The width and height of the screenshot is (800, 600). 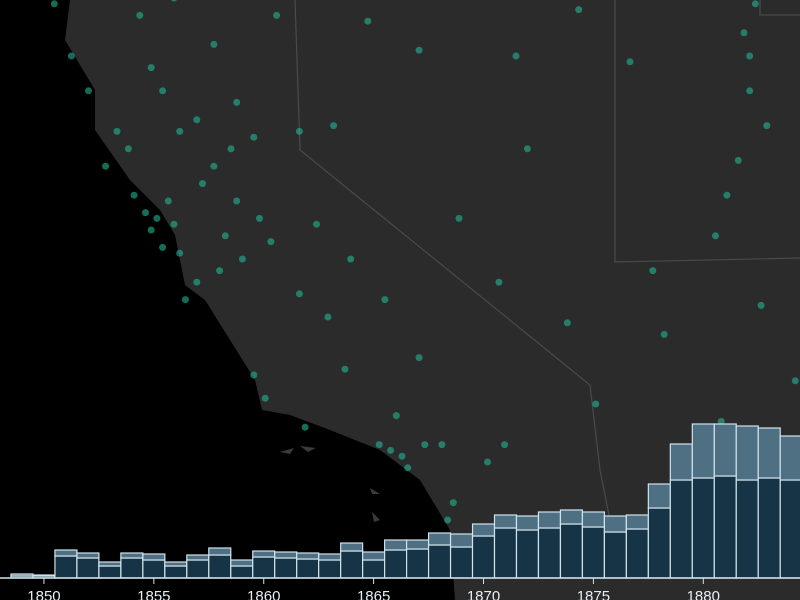 I want to click on state-border, so click(x=779, y=8).